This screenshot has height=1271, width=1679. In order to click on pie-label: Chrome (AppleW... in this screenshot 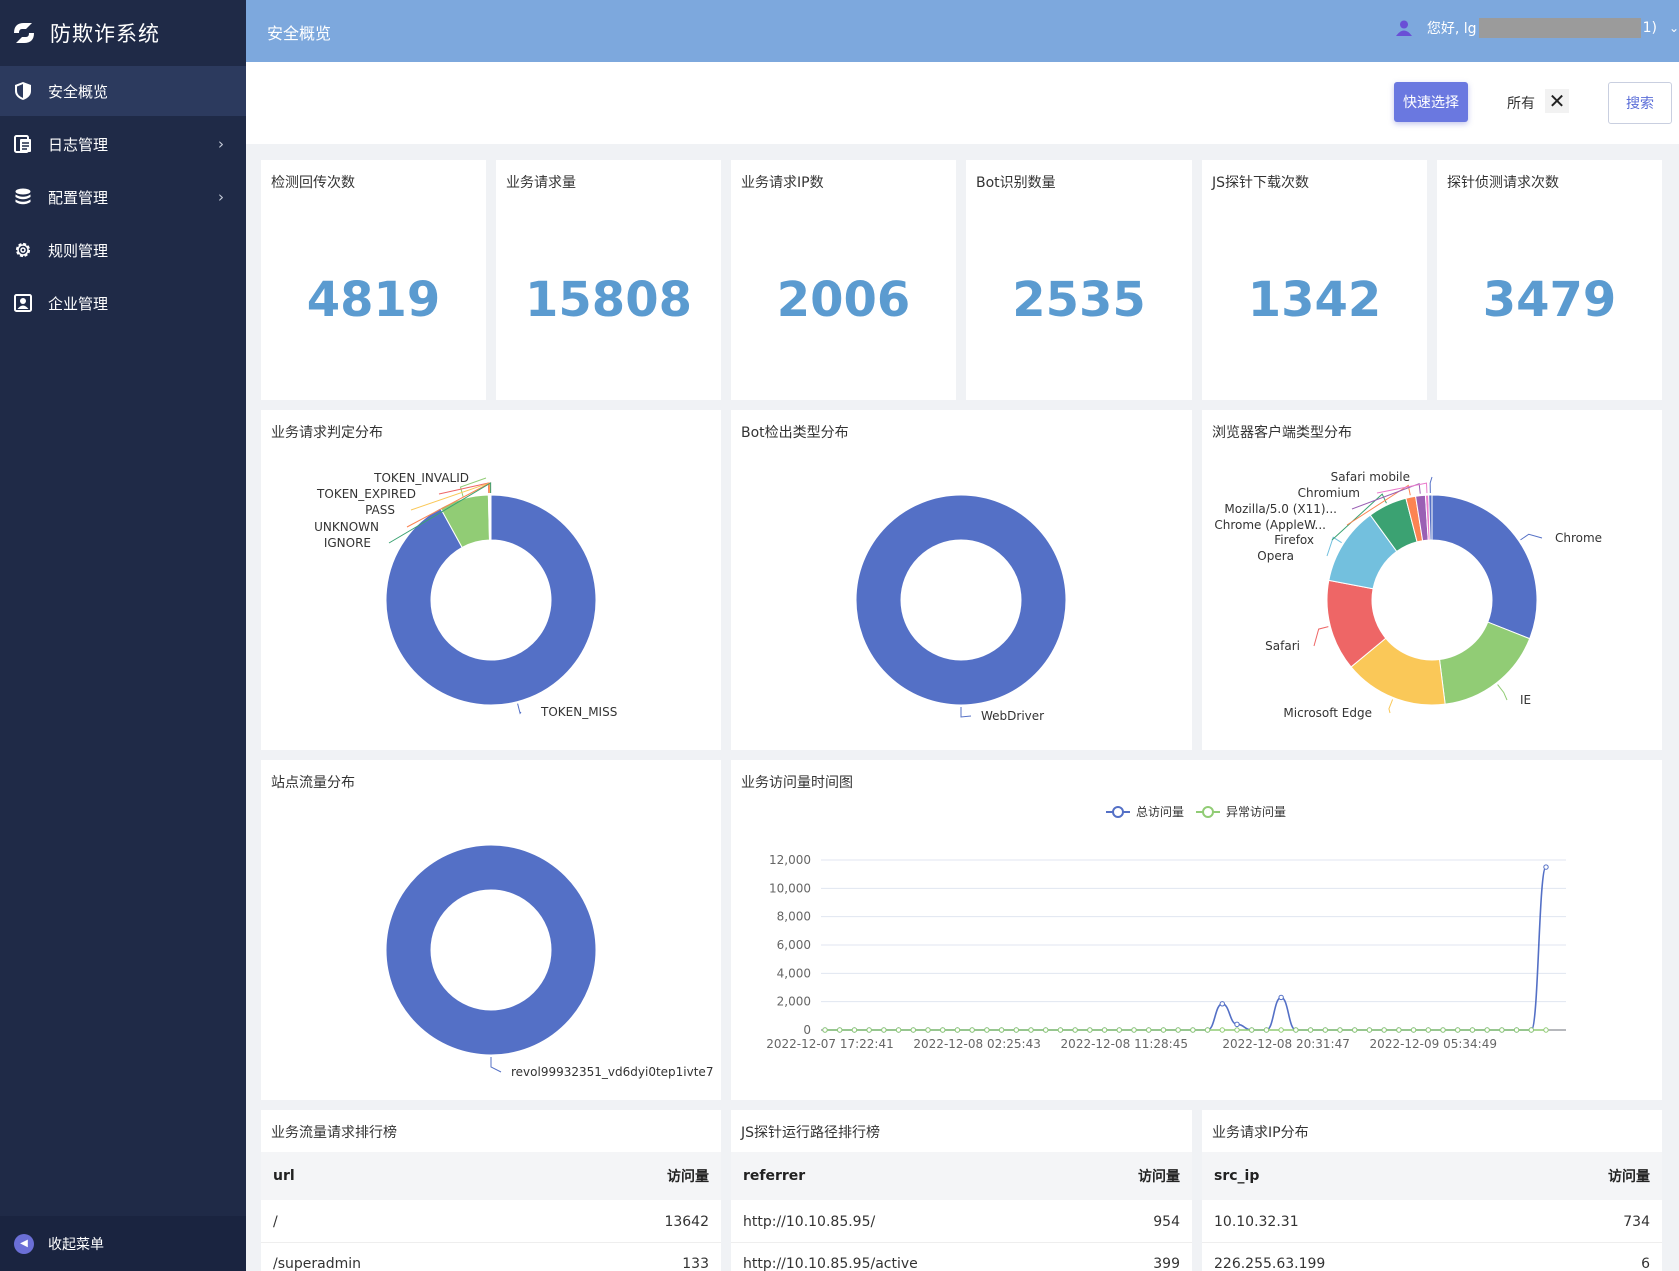, I will do `click(1270, 525)`.